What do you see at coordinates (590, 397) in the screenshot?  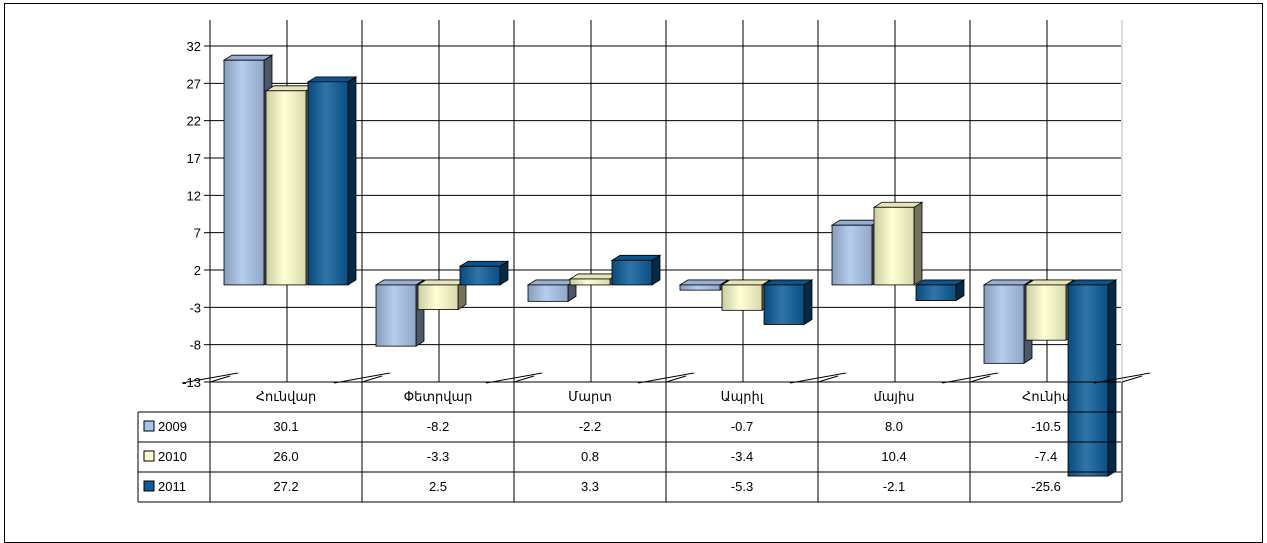 I see `x-category-label: Մարտ` at bounding box center [590, 397].